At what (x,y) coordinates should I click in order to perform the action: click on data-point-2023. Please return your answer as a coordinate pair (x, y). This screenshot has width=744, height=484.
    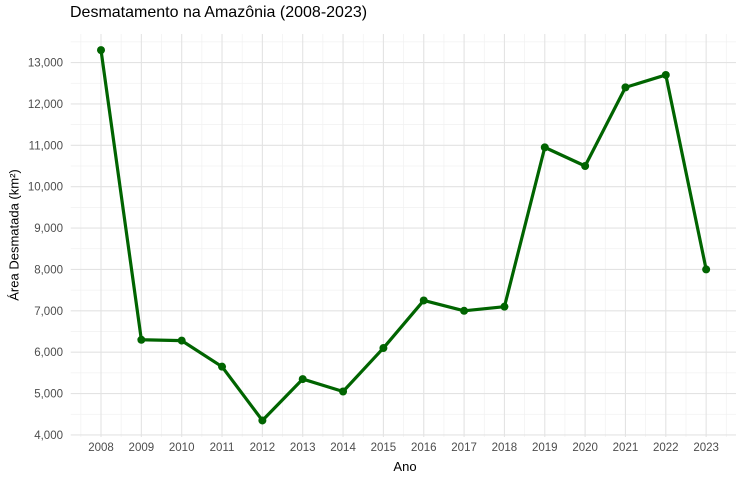
    Looking at the image, I should click on (706, 269).